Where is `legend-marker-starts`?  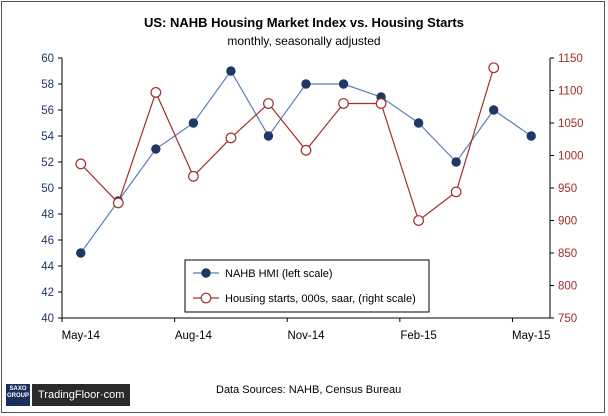 legend-marker-starts is located at coordinates (206, 298).